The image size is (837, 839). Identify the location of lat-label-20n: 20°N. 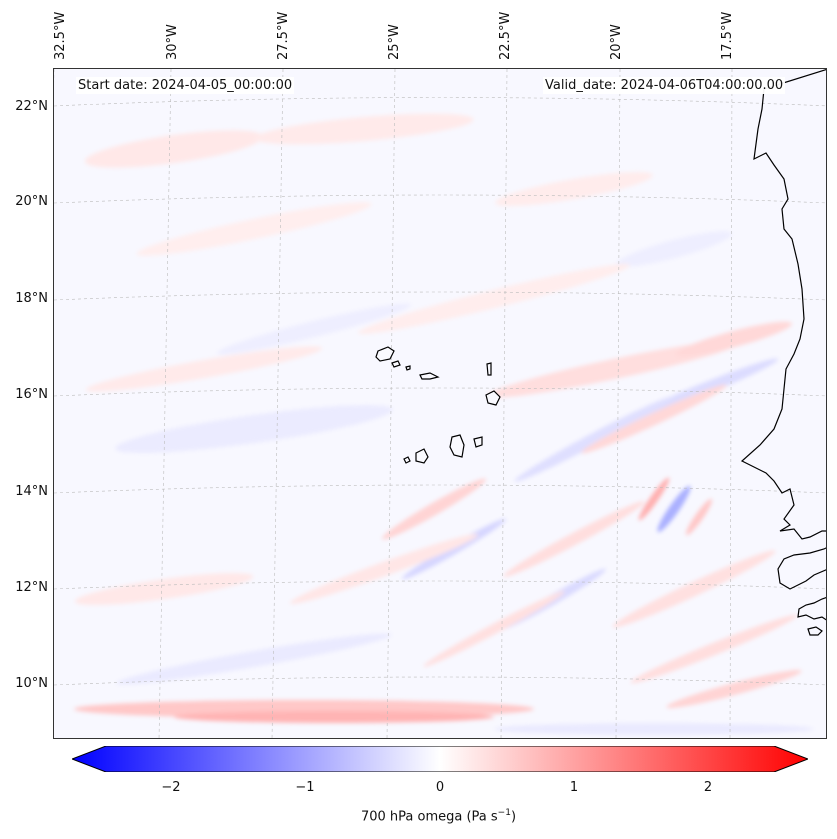
(31, 201).